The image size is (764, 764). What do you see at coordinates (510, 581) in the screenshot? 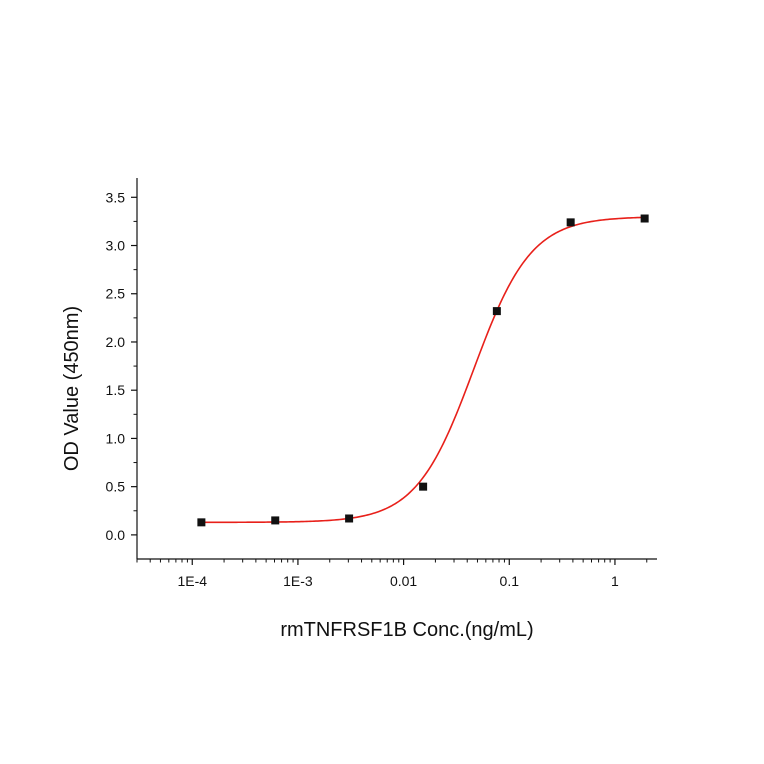
I see `x-tick-label: 0.1` at bounding box center [510, 581].